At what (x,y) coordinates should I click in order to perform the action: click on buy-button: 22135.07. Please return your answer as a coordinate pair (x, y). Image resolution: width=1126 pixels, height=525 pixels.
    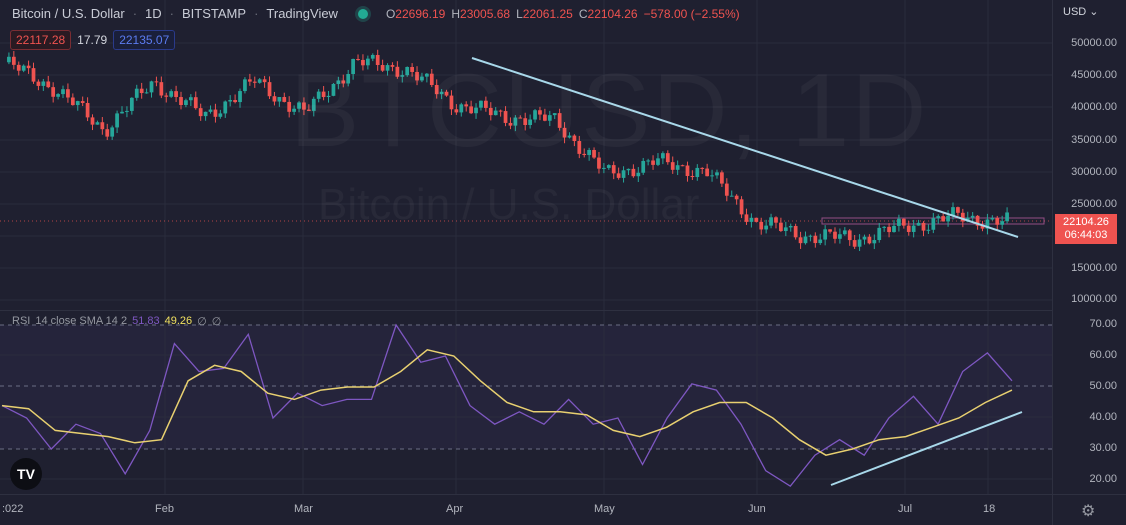
    Looking at the image, I should click on (144, 40).